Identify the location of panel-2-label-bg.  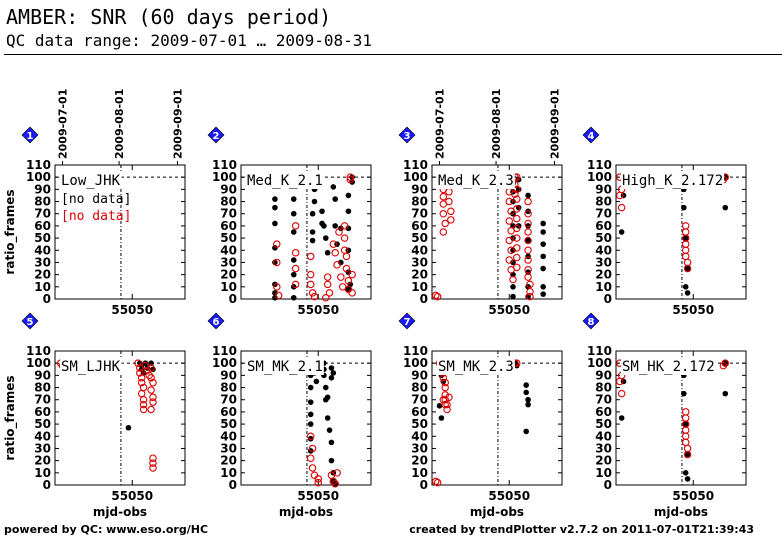
(285, 181).